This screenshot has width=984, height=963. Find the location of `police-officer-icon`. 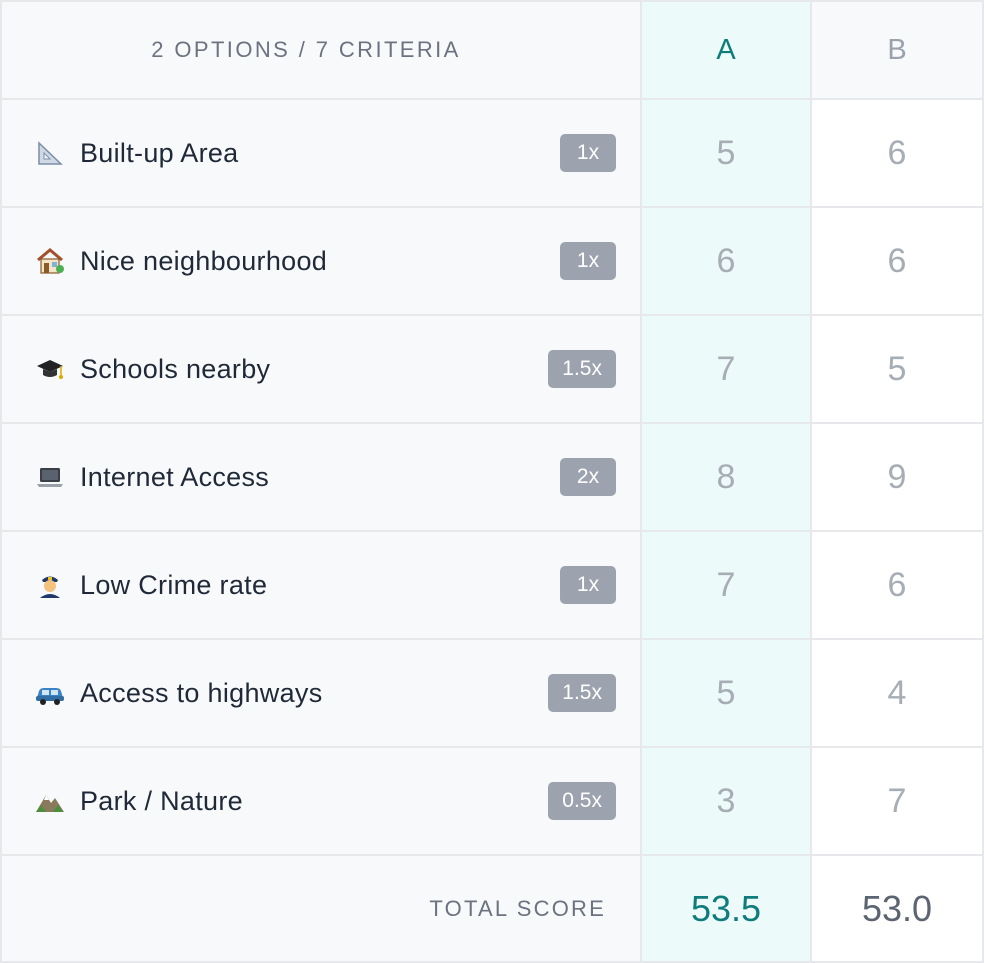

police-officer-icon is located at coordinates (50, 585).